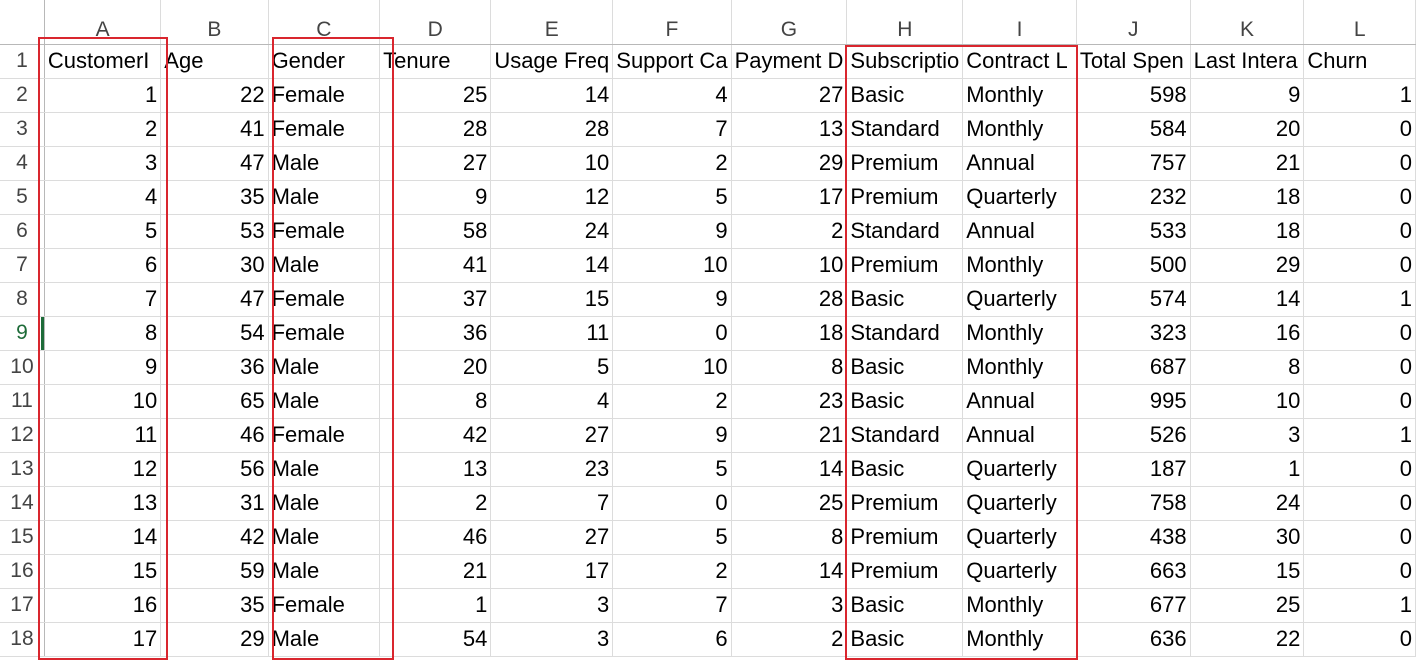  What do you see at coordinates (22, 61) in the screenshot?
I see `row-header-1: 1` at bounding box center [22, 61].